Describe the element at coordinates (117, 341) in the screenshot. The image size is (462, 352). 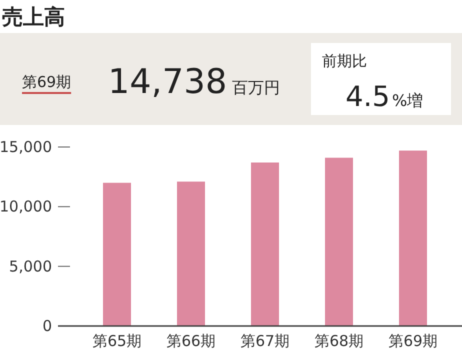
I see `x-tick-label: 第65期` at that location.